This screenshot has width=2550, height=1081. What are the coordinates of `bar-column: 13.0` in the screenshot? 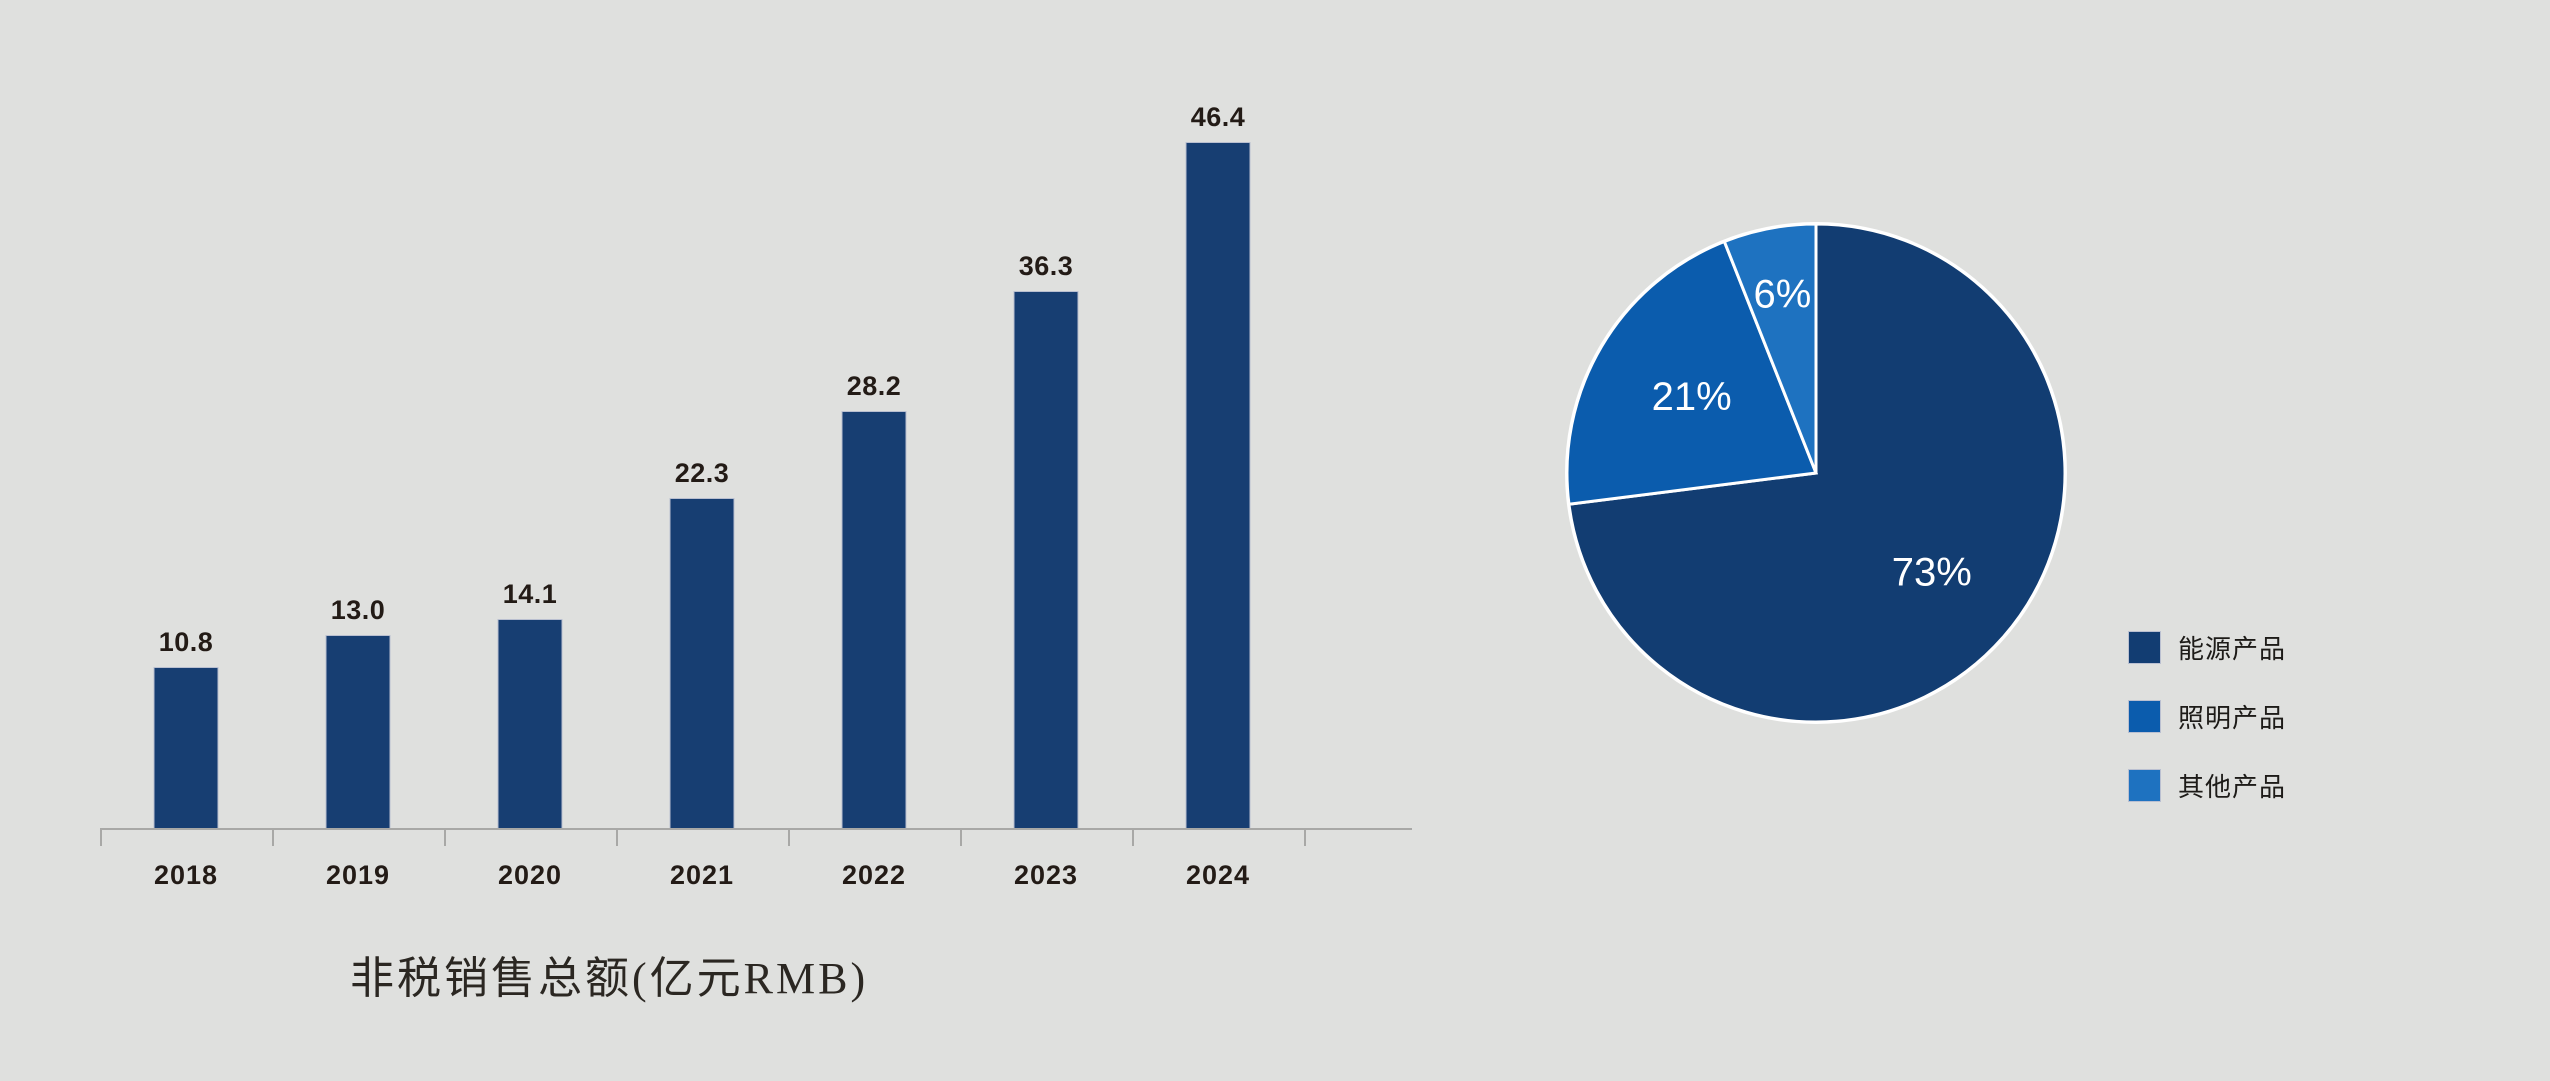 It's located at (358, 444).